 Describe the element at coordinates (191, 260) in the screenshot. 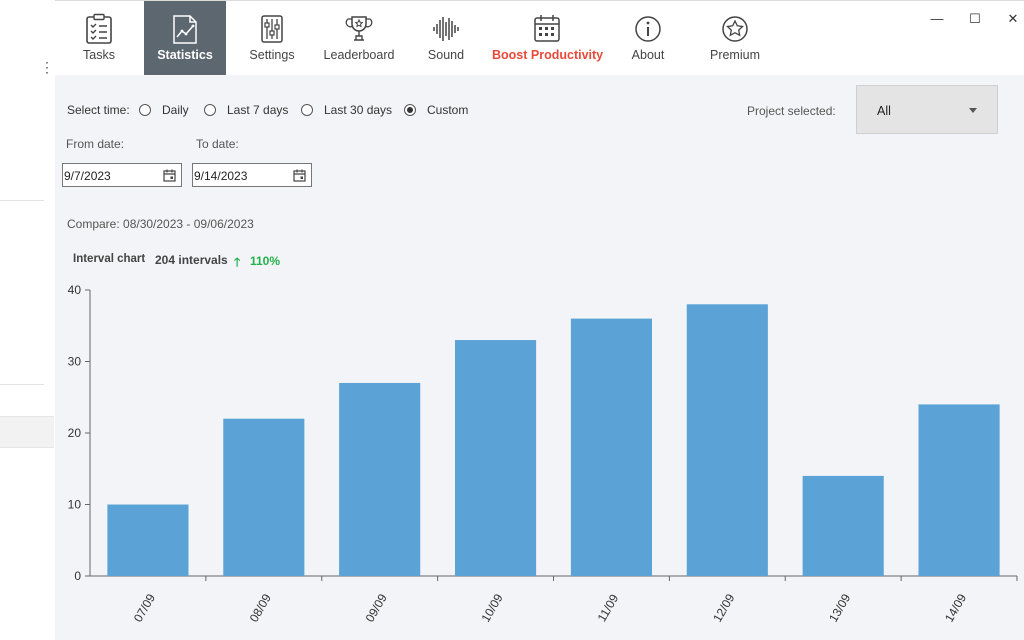

I see `interval-count: 204 intervals` at that location.